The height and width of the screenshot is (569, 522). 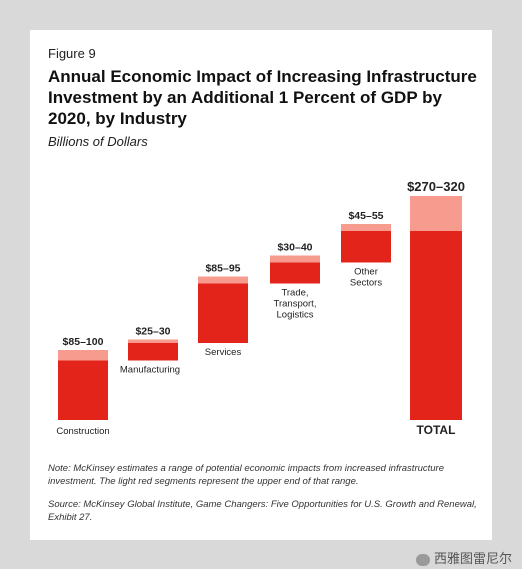 I want to click on value-label-4: $45–55, so click(x=365, y=216).